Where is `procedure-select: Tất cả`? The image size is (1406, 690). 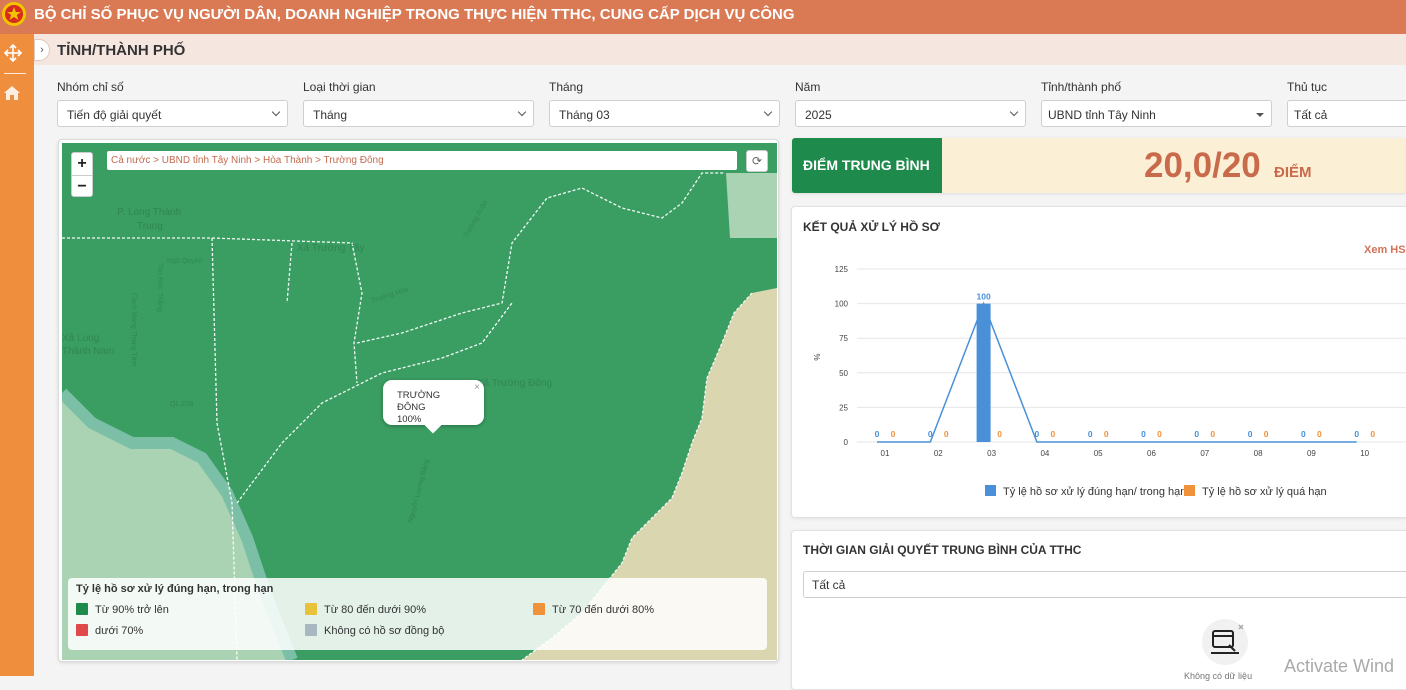 procedure-select: Tất cả is located at coordinates (1346, 113).